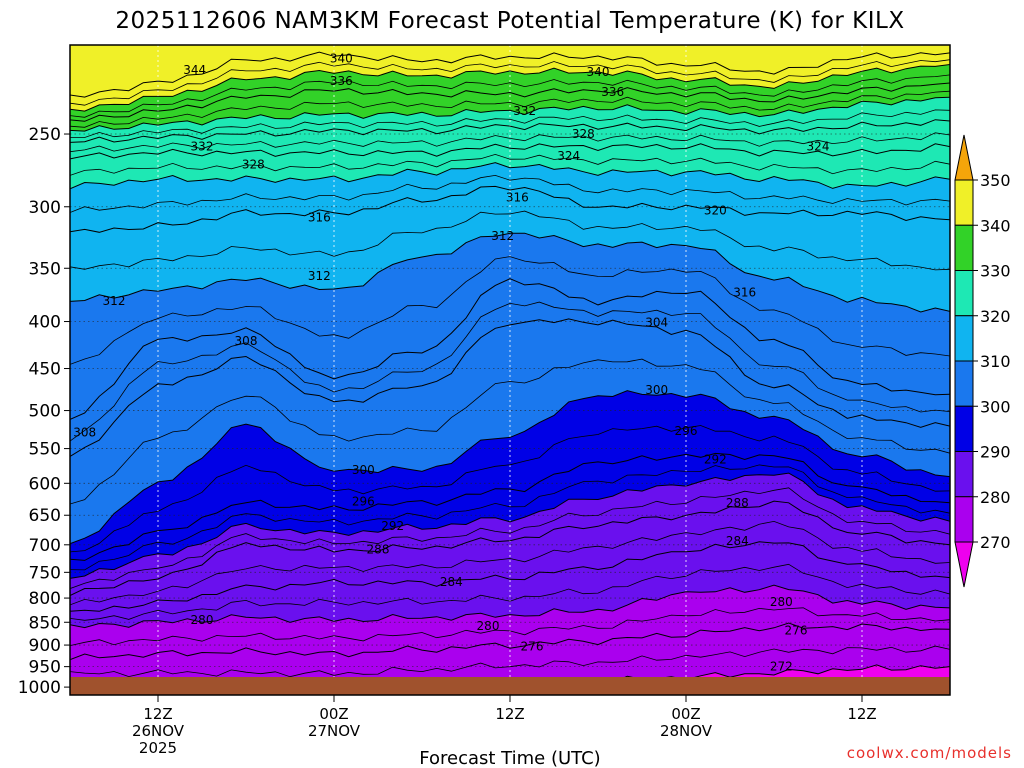  Describe the element at coordinates (45, 668) in the screenshot. I see `y-tick-label: 950` at that location.